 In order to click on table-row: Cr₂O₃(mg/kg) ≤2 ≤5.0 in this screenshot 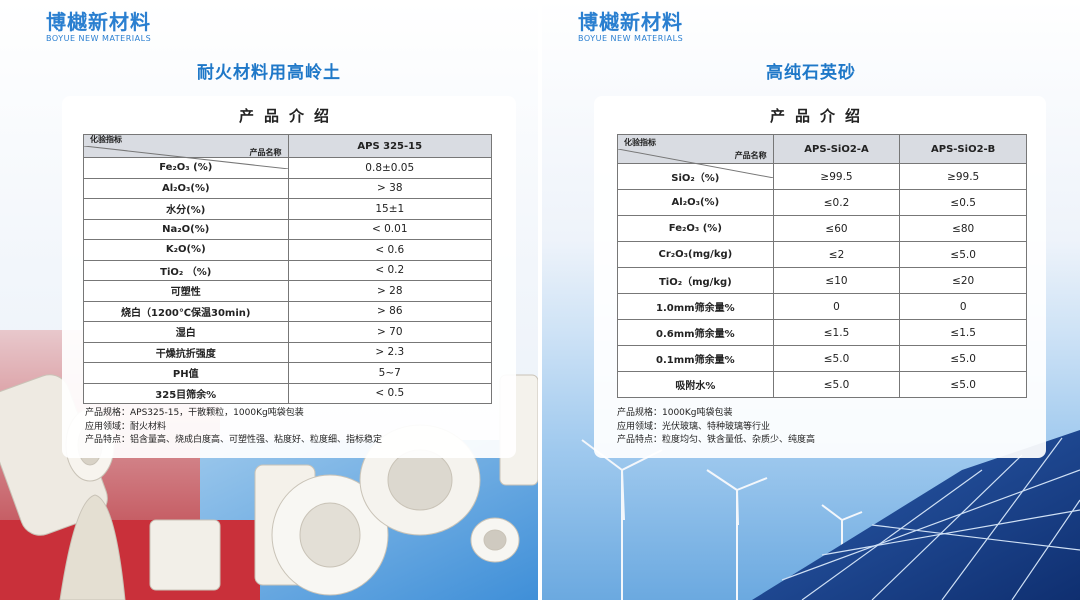, I will do `click(822, 254)`.